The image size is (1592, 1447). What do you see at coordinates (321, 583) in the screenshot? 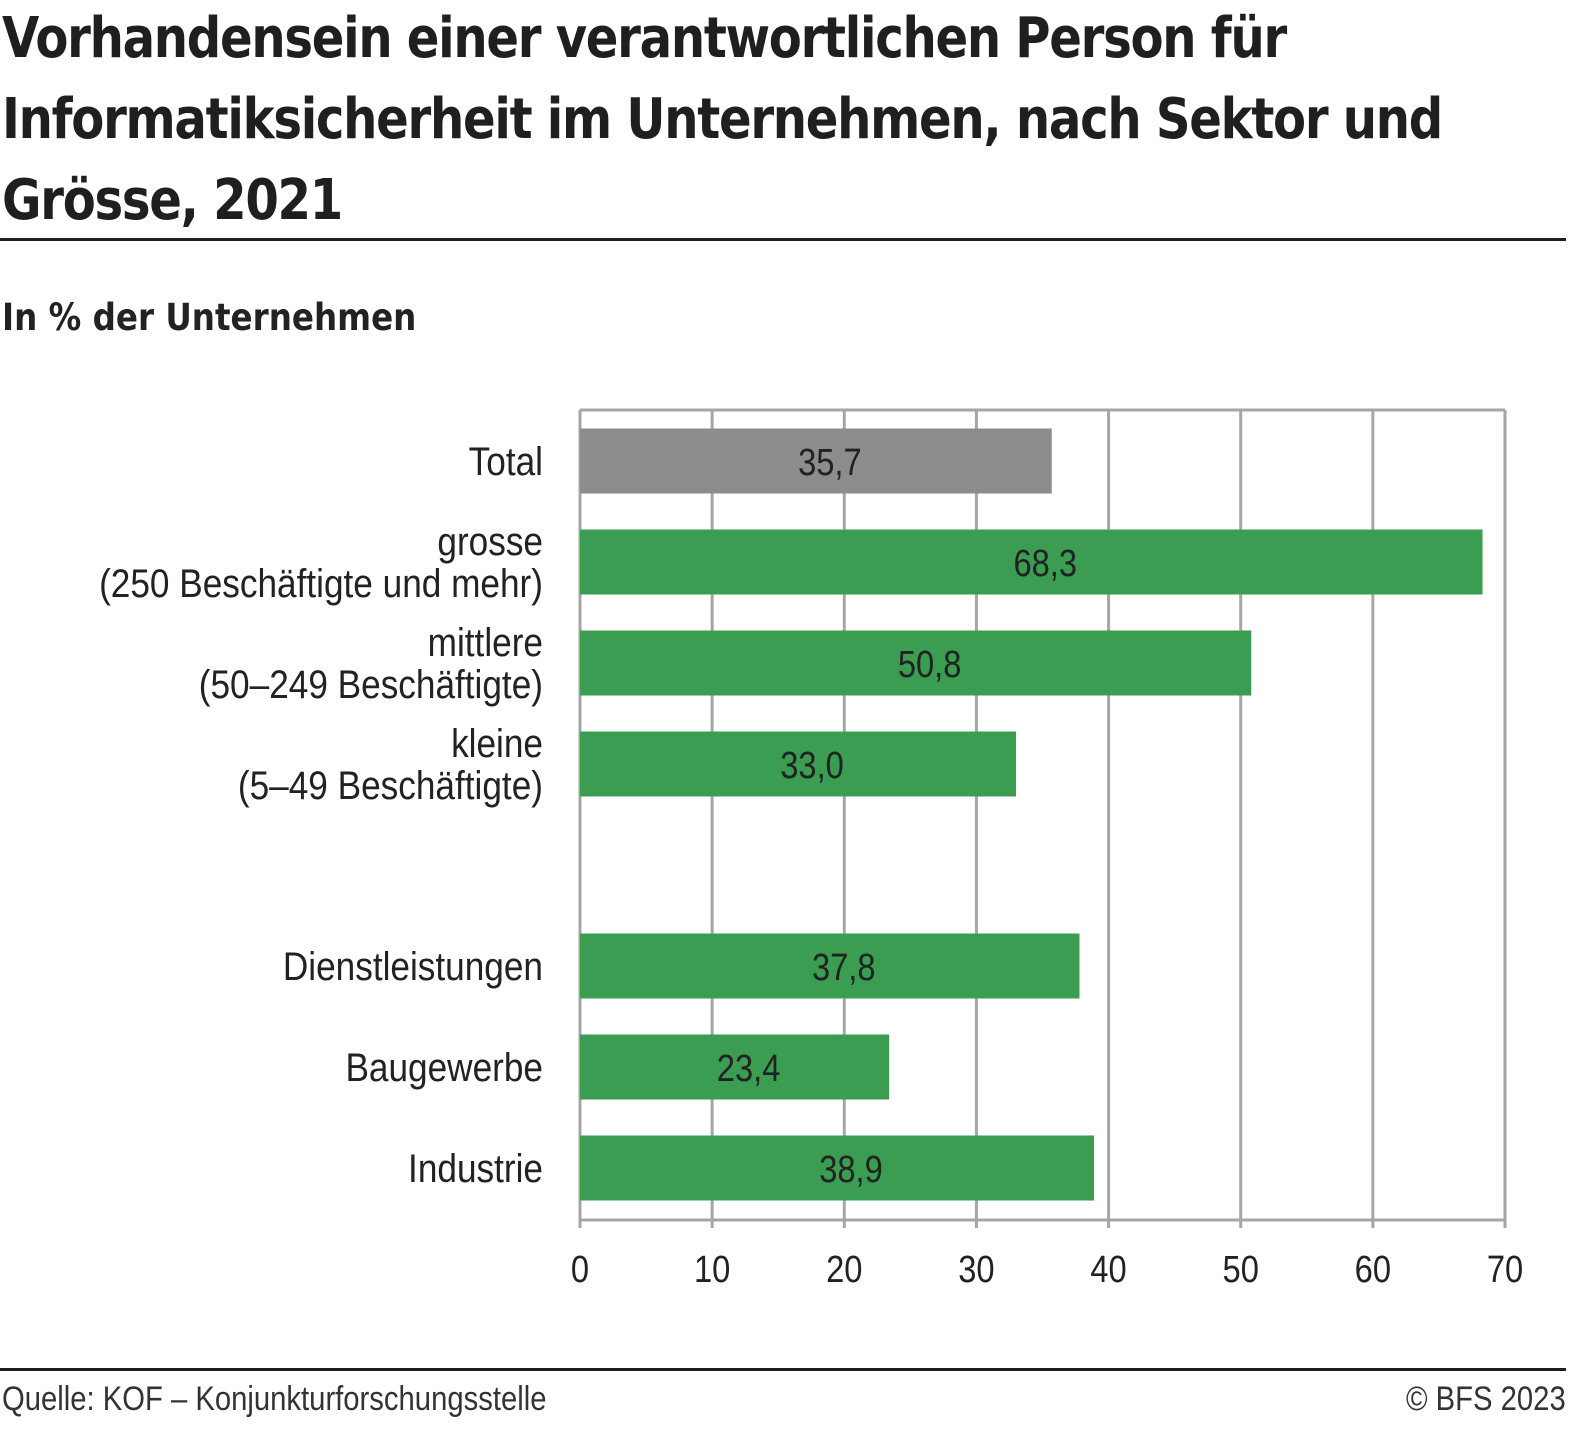
I see `category-label: (250 Beschäftigte und mehr)` at bounding box center [321, 583].